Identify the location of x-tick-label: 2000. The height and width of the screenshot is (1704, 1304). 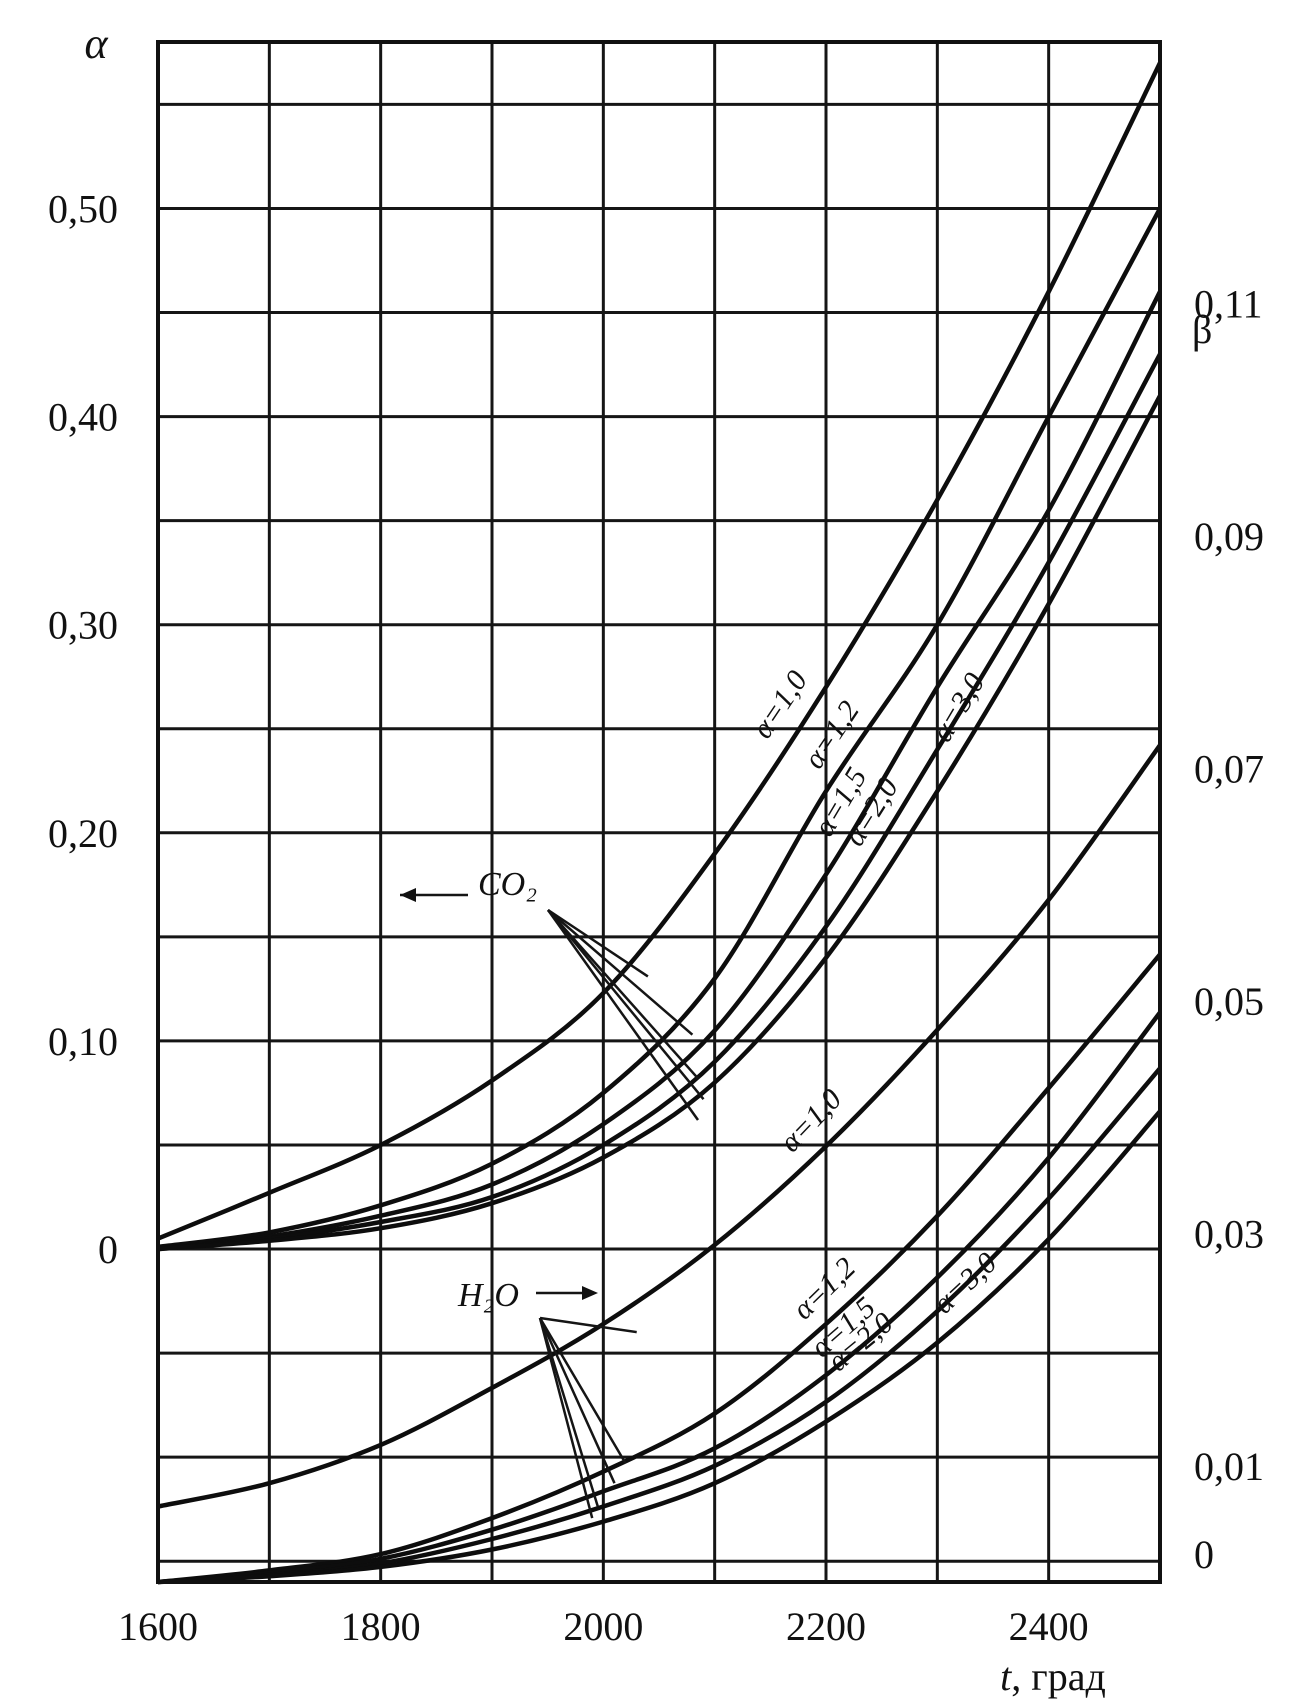
(603, 1626).